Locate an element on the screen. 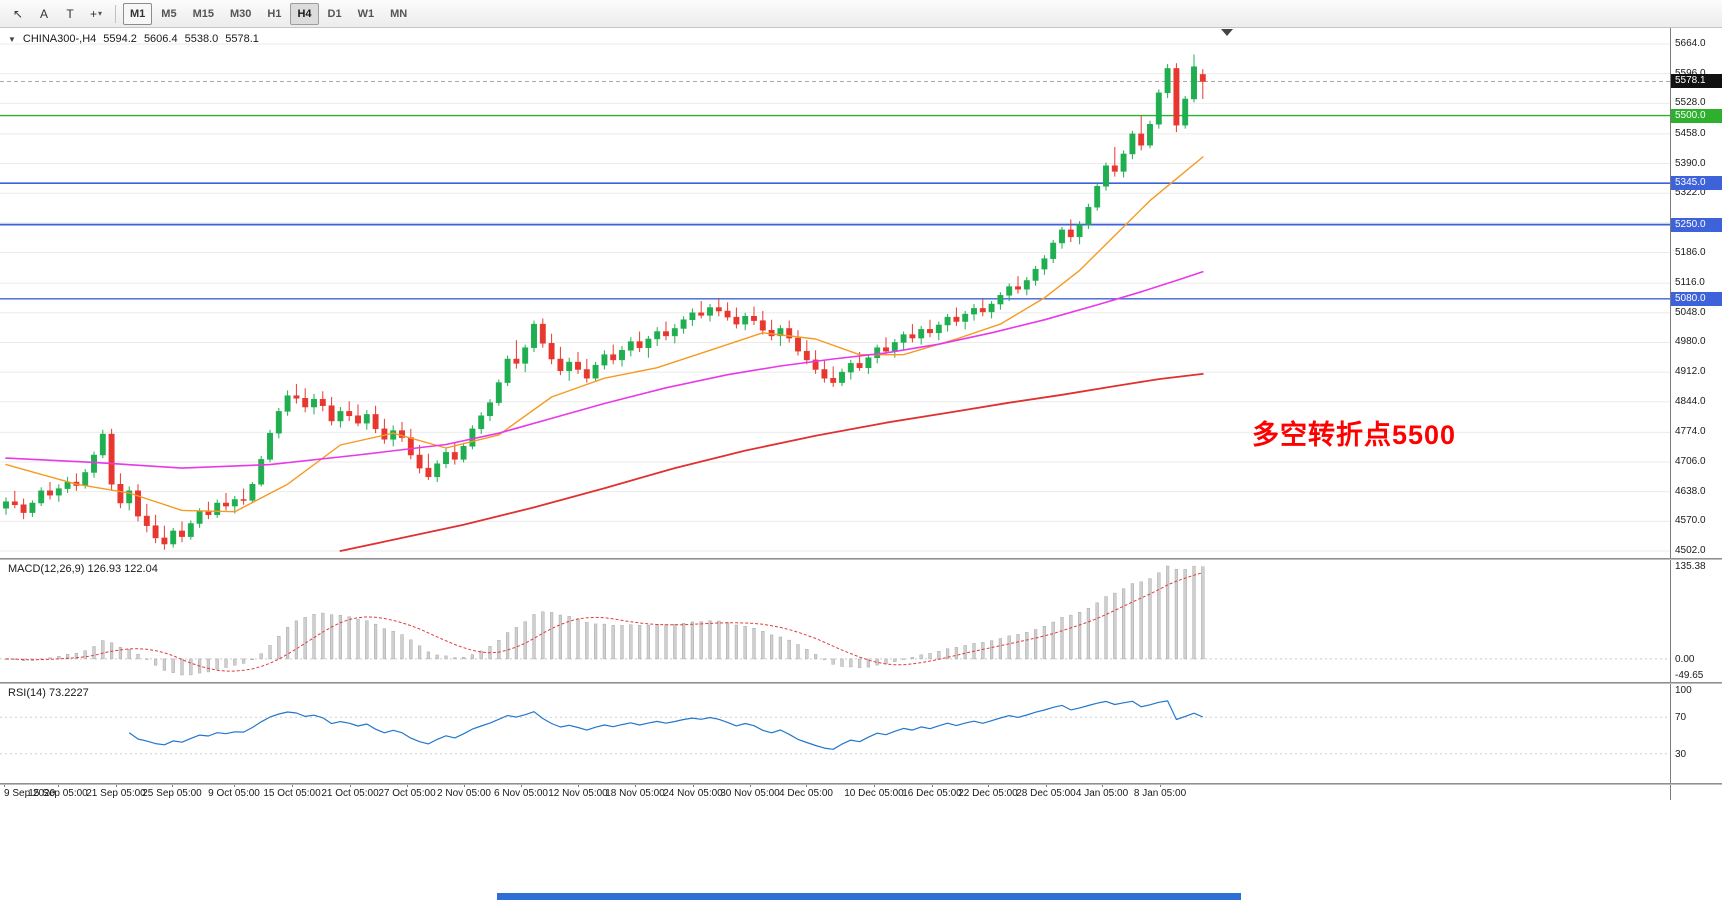 Image resolution: width=1722 pixels, height=900 pixels. time-axis-label: 16 Dec 05:00 is located at coordinates (932, 793).